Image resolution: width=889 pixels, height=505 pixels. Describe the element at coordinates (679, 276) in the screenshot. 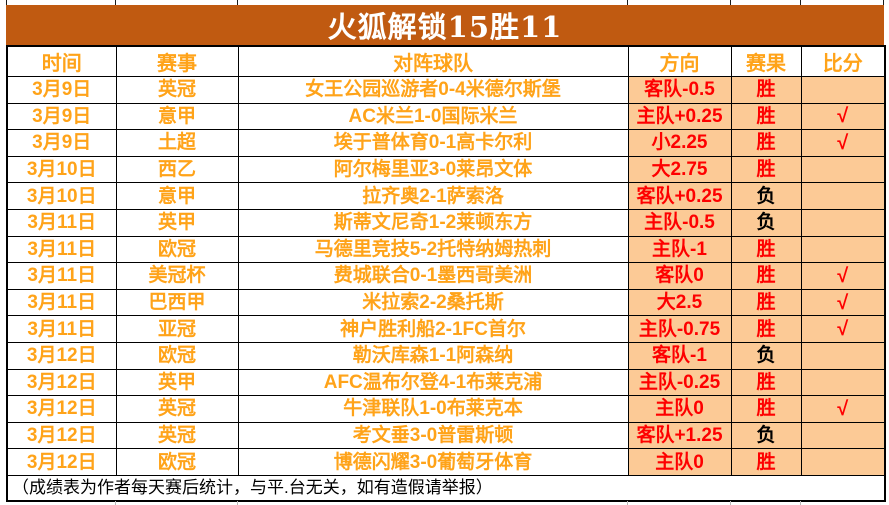

I see `cell-direction: 客队0` at that location.